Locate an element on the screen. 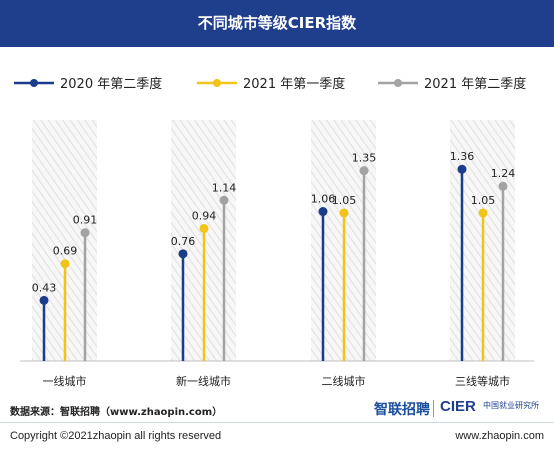 Image resolution: width=554 pixels, height=455 pixels. chart-title: 不同城市等级CIER指数 is located at coordinates (277, 23).